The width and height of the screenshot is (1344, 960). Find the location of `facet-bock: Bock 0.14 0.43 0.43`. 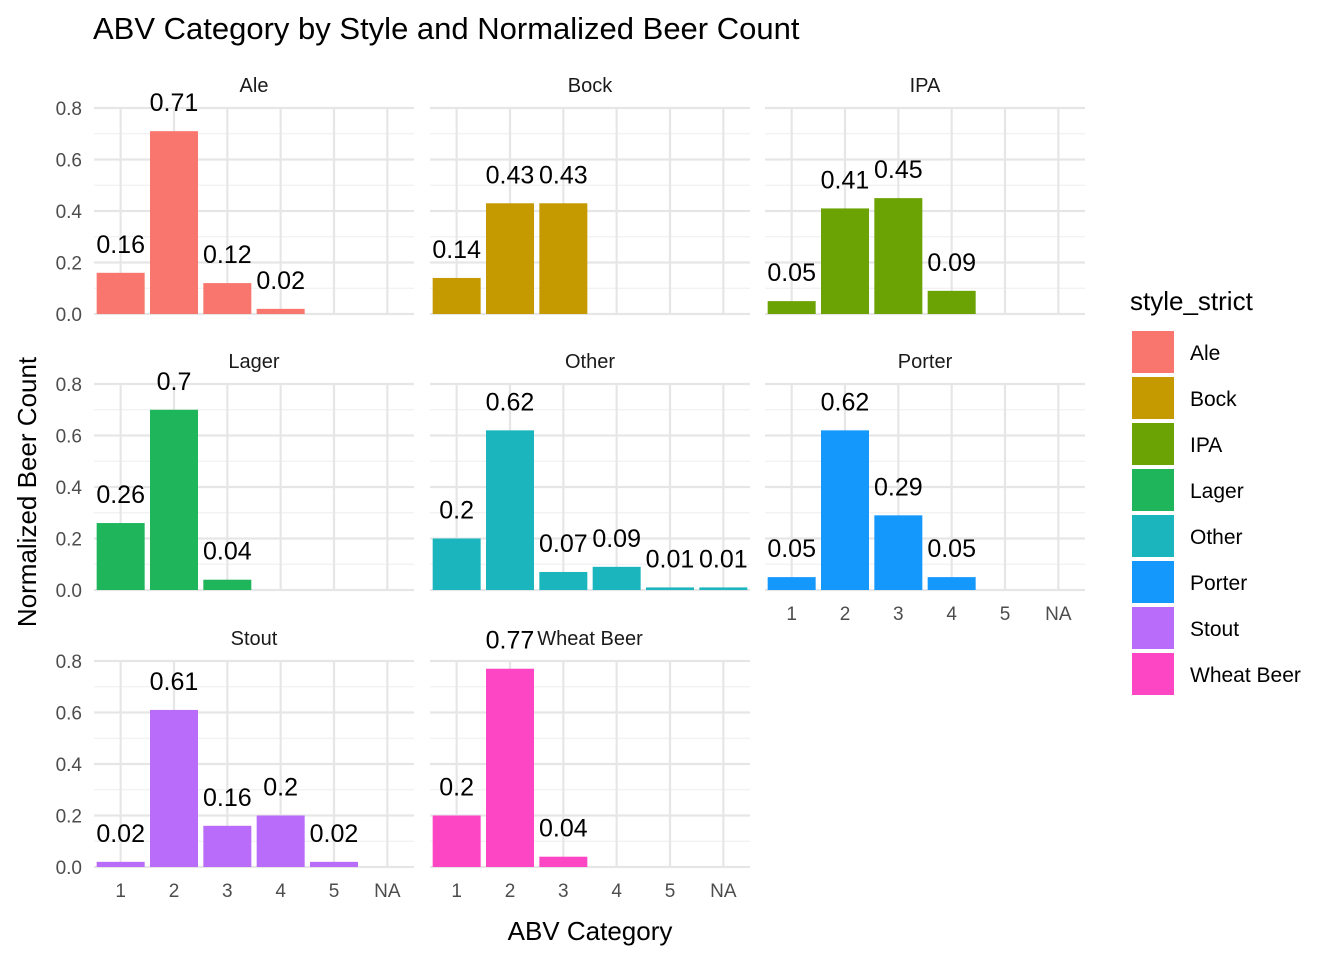

facet-bock: Bock 0.14 0.43 0.43 is located at coordinates (590, 195).